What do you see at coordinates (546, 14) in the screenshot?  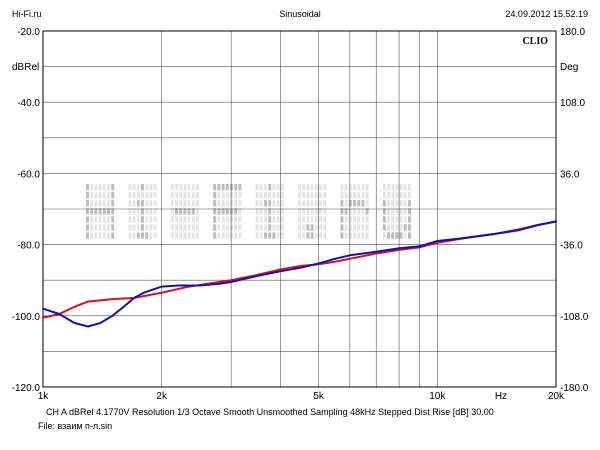 I see `header-timestamp: 24.09.2012 15.52.19` at bounding box center [546, 14].